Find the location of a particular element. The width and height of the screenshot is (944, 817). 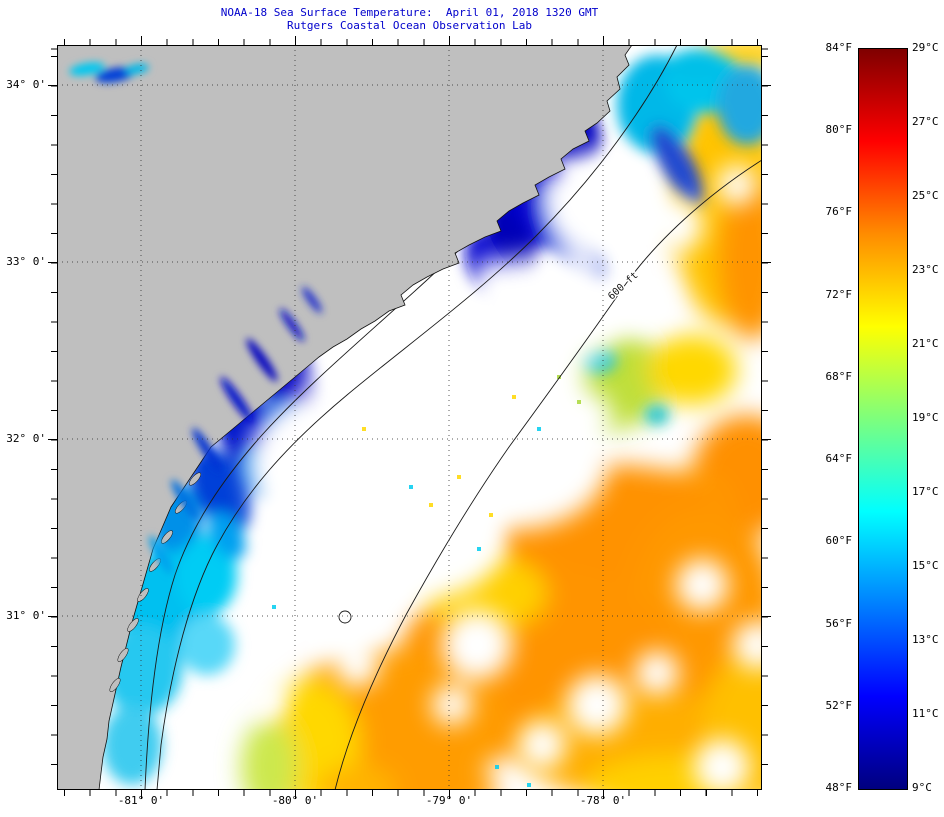

colorbar-f-label: 80°F is located at coordinates (839, 129).